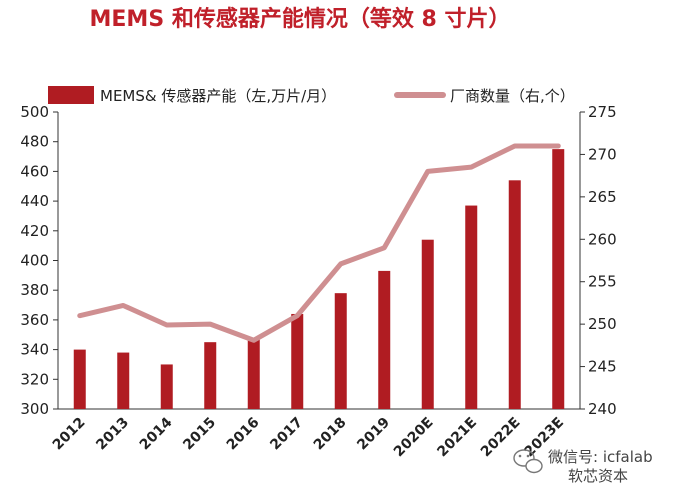 Image resolution: width=673 pixels, height=488 pixels. Describe the element at coordinates (34, 261) in the screenshot. I see `left-tick-label: 400` at that location.